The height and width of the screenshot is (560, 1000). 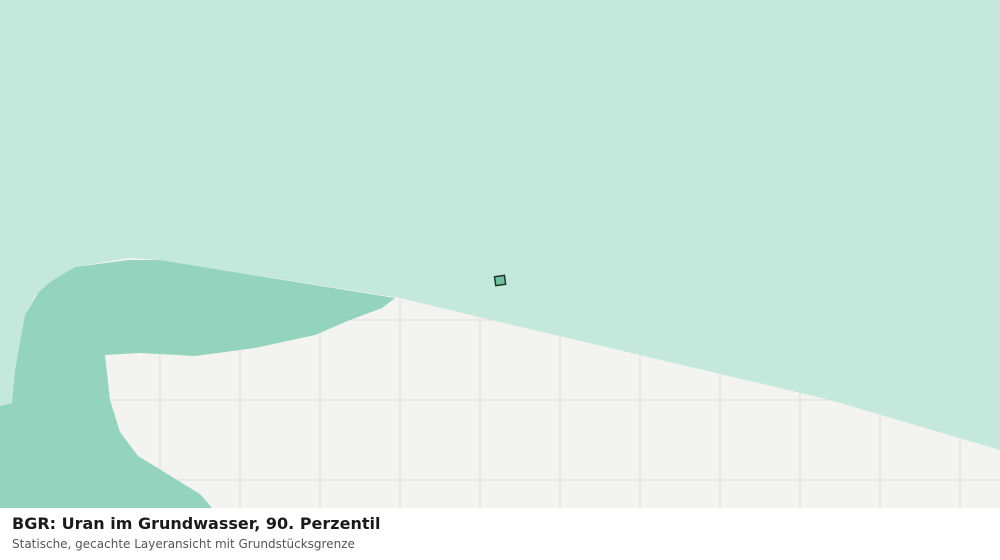 What do you see at coordinates (196, 523) in the screenshot?
I see `caption-title: BGR: Uran im Grundwasser, 90. Perzentil` at bounding box center [196, 523].